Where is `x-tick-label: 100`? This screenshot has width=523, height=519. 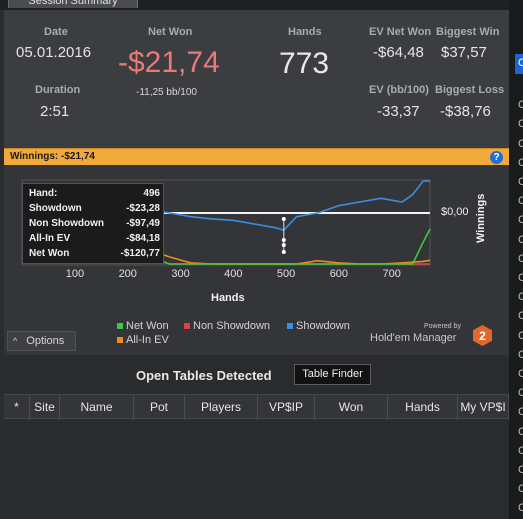
x-tick-label: 100 is located at coordinates (75, 274).